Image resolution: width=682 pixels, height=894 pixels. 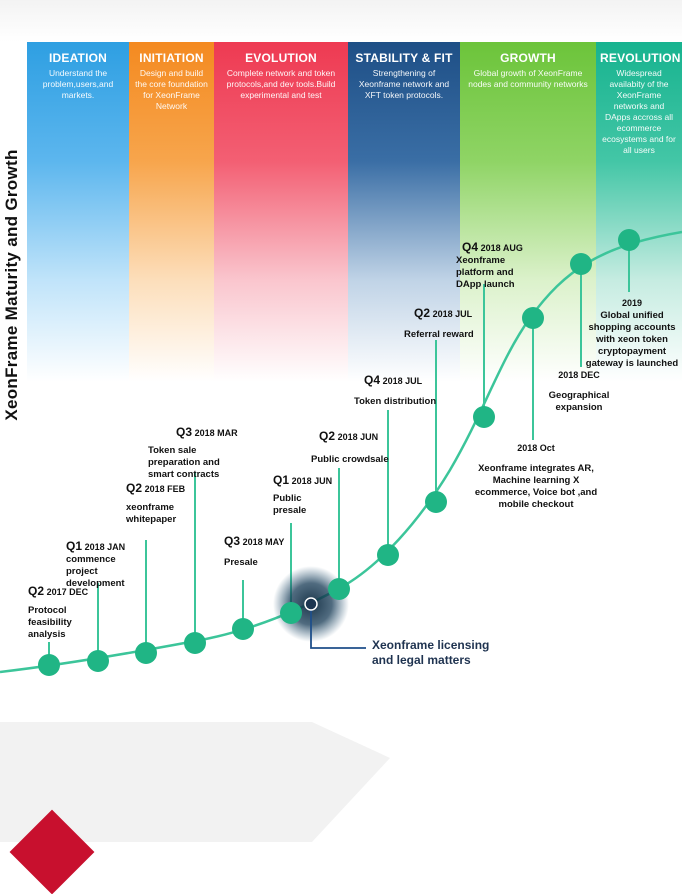 I want to click on phase-title: EVOLUTION, so click(x=281, y=58).